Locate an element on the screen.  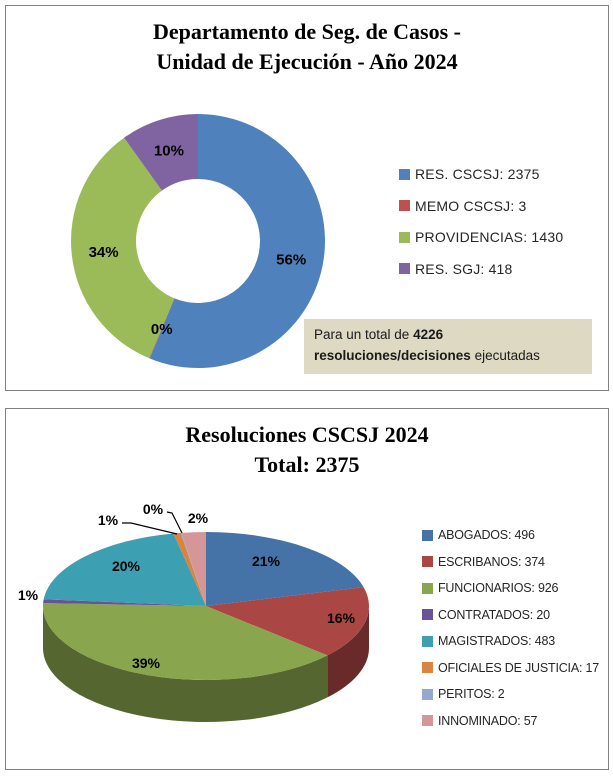
pie-slice-magistrados is located at coordinates (124, 569).